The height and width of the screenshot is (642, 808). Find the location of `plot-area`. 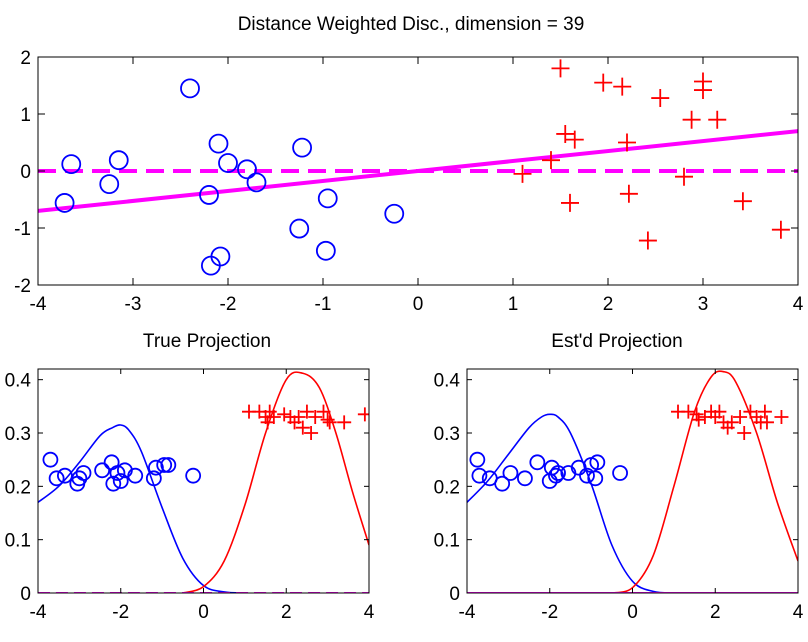

plot-area is located at coordinates (203, 482).